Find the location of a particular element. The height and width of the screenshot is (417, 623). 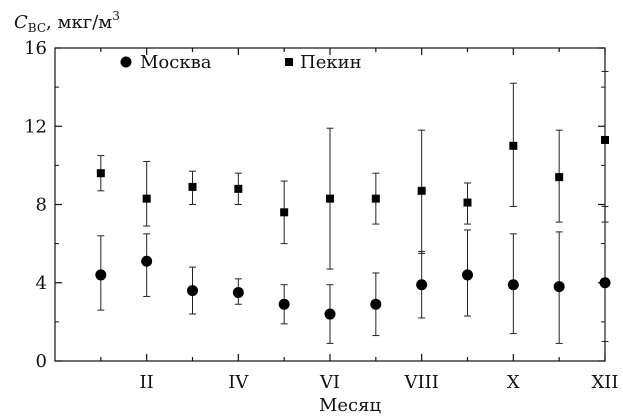

x-tick-label: II is located at coordinates (147, 382).